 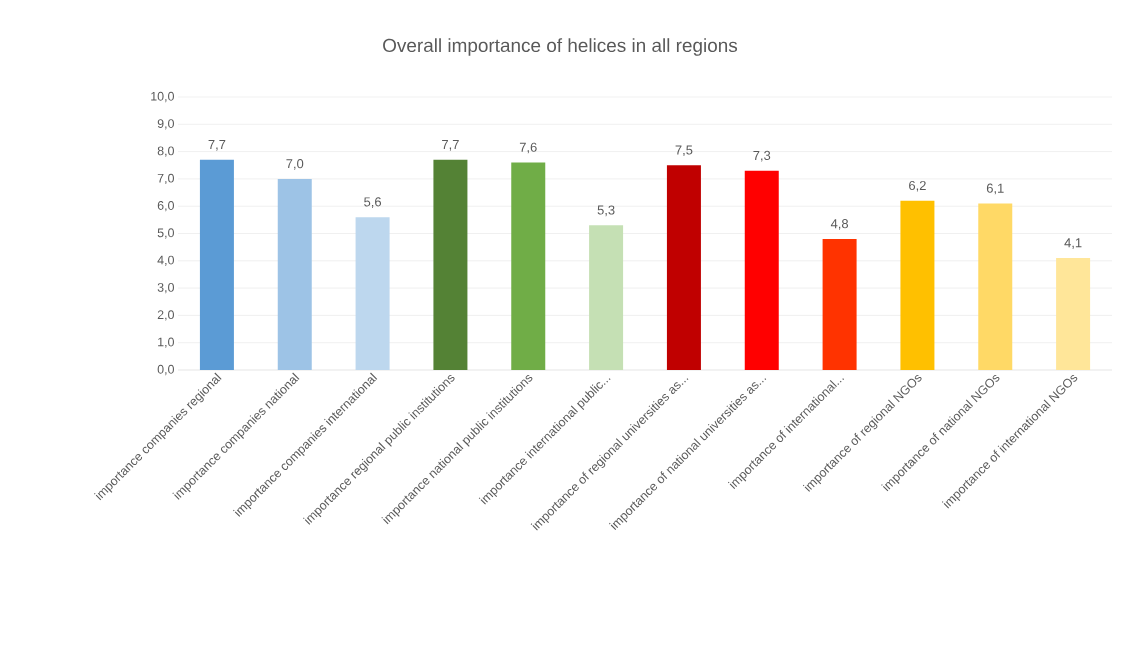 I want to click on data-label: 6,2, so click(x=917, y=186).